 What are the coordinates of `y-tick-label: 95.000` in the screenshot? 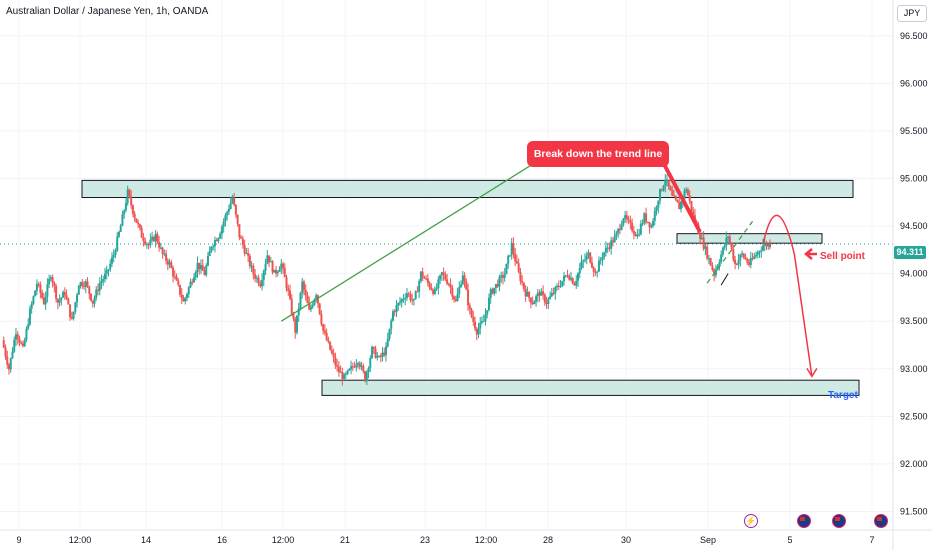 It's located at (914, 178).